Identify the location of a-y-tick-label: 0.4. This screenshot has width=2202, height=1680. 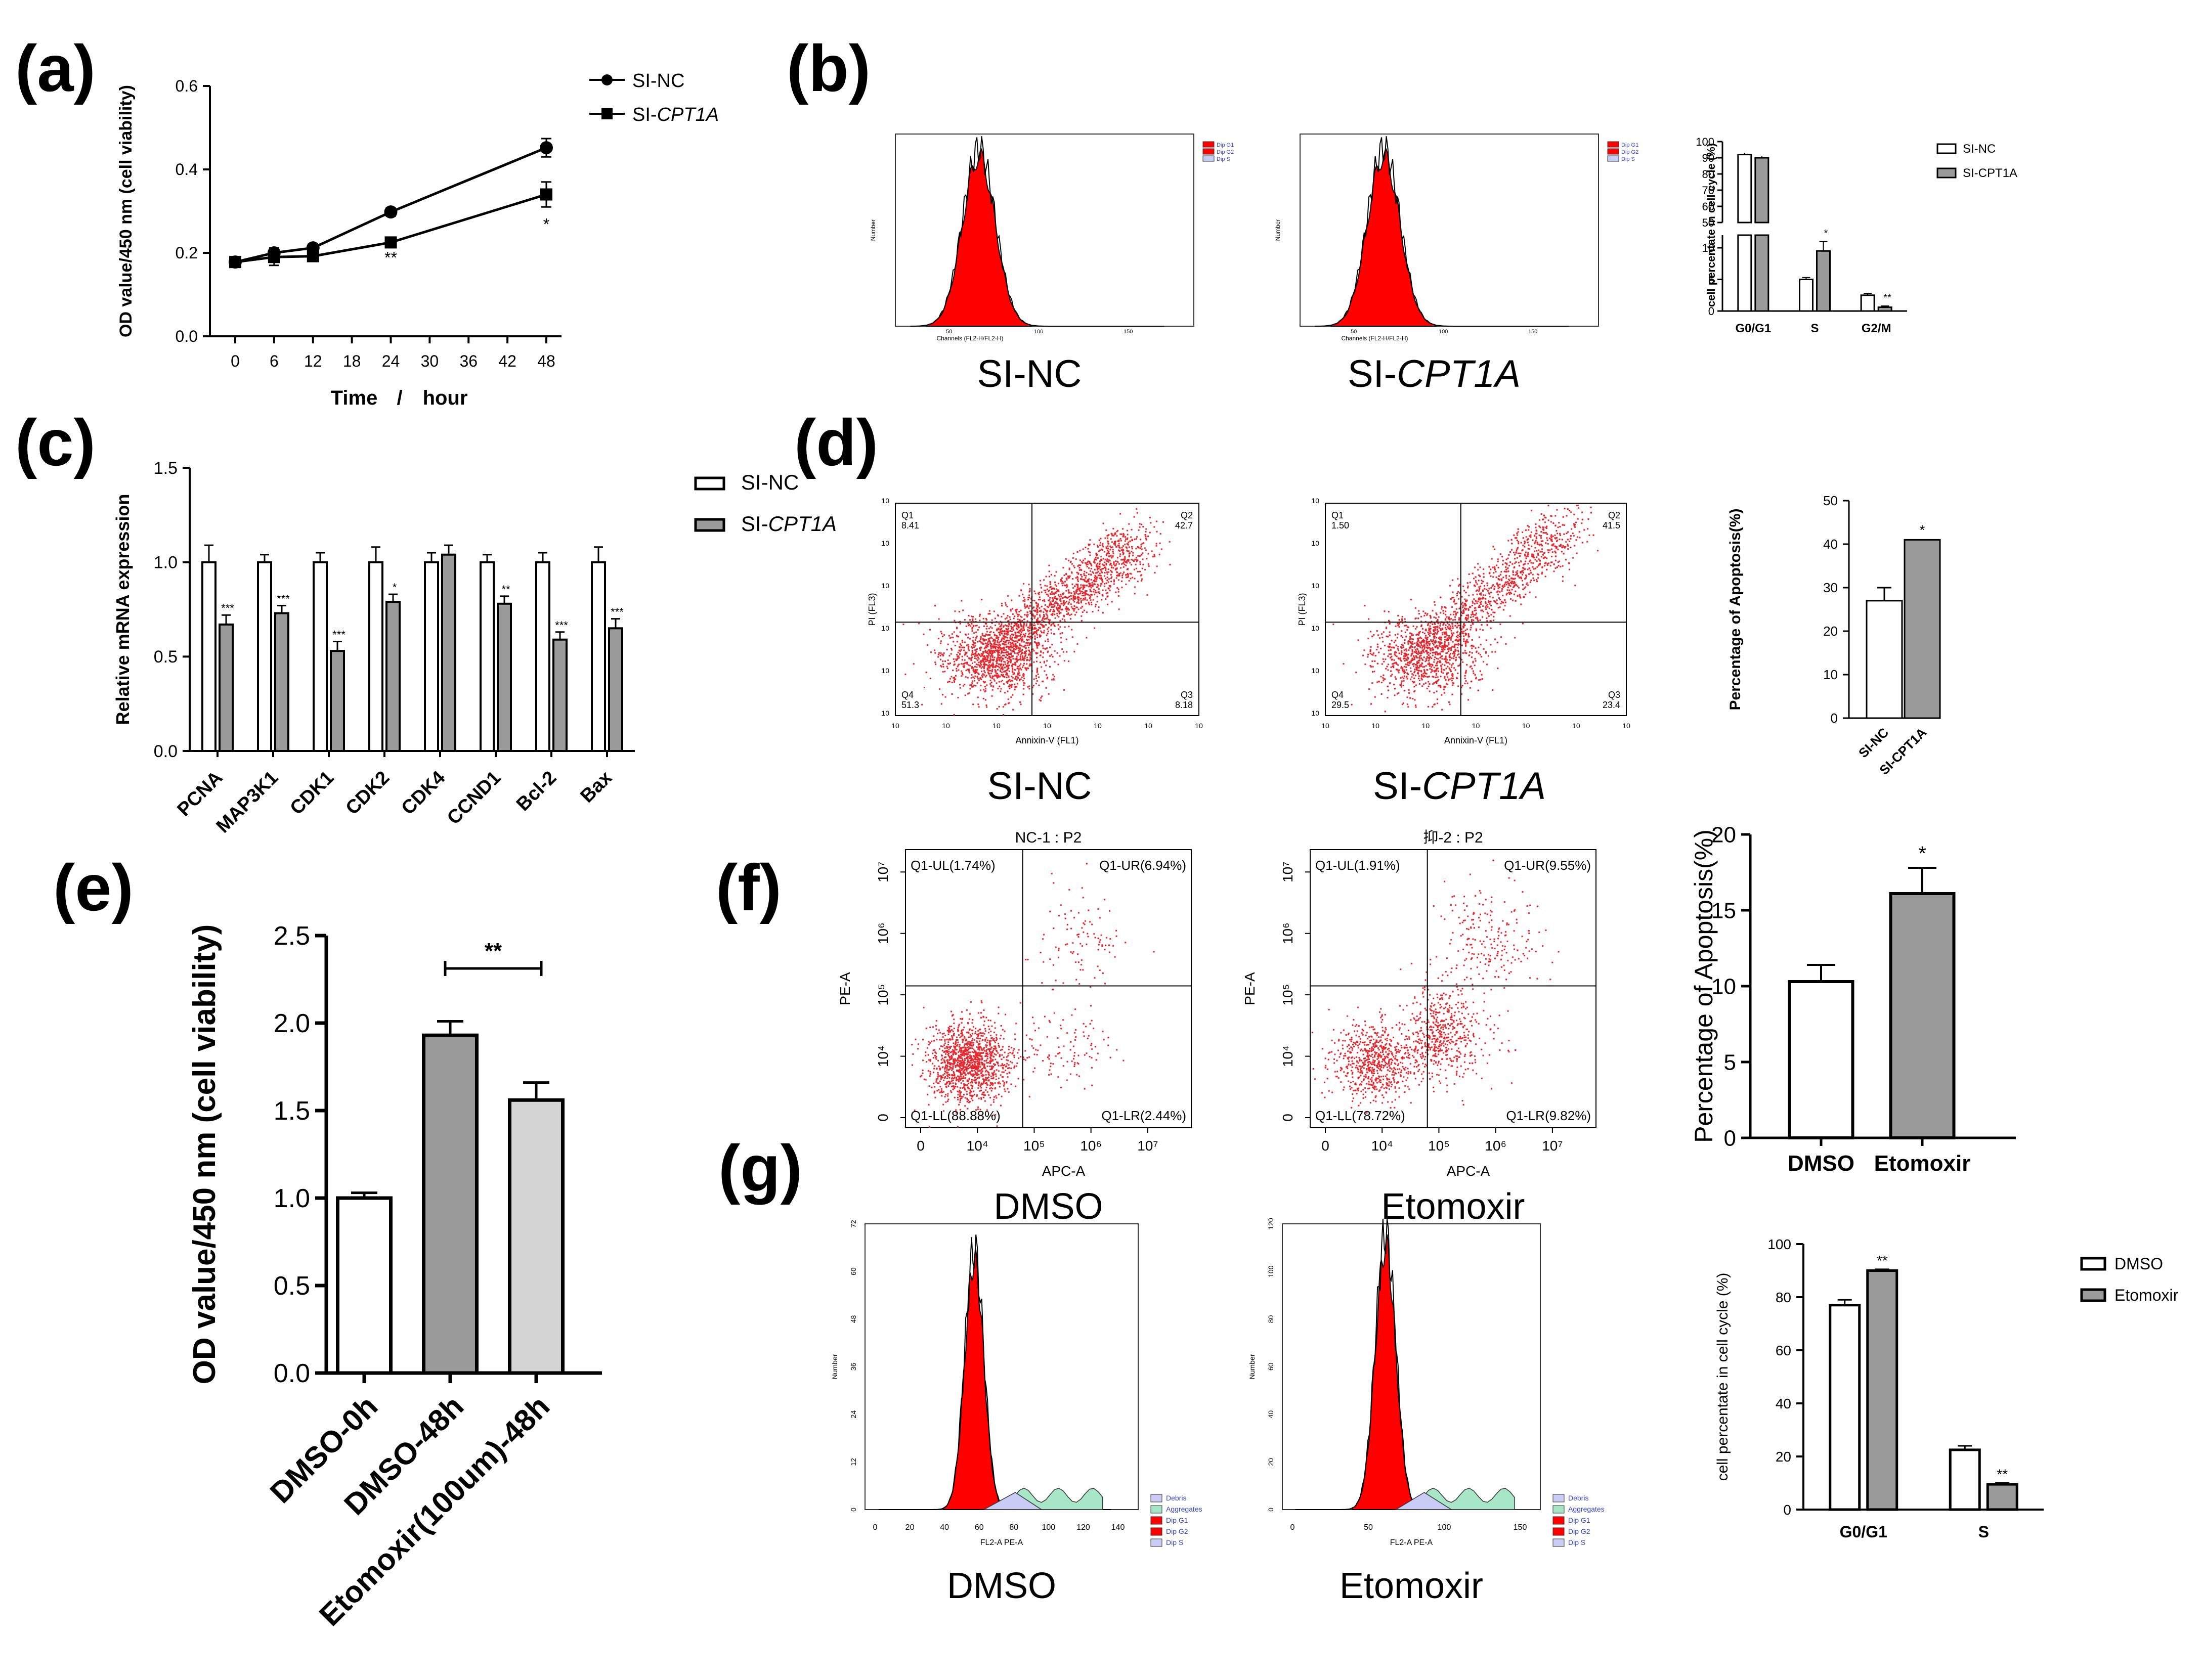
(187, 169).